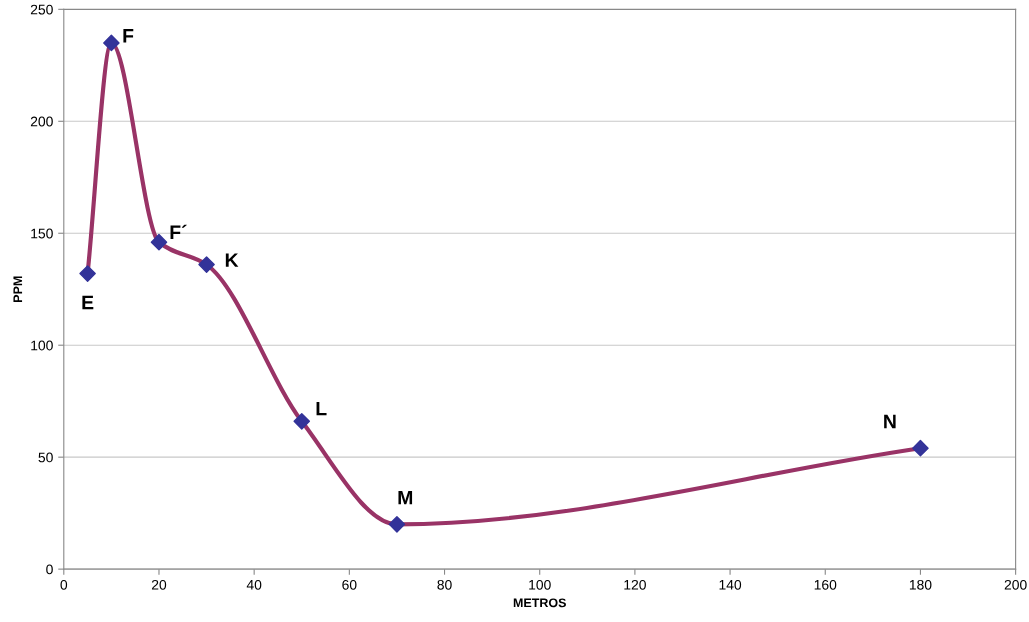 The image size is (1029, 622). I want to click on y-tick-label: 100, so click(42, 345).